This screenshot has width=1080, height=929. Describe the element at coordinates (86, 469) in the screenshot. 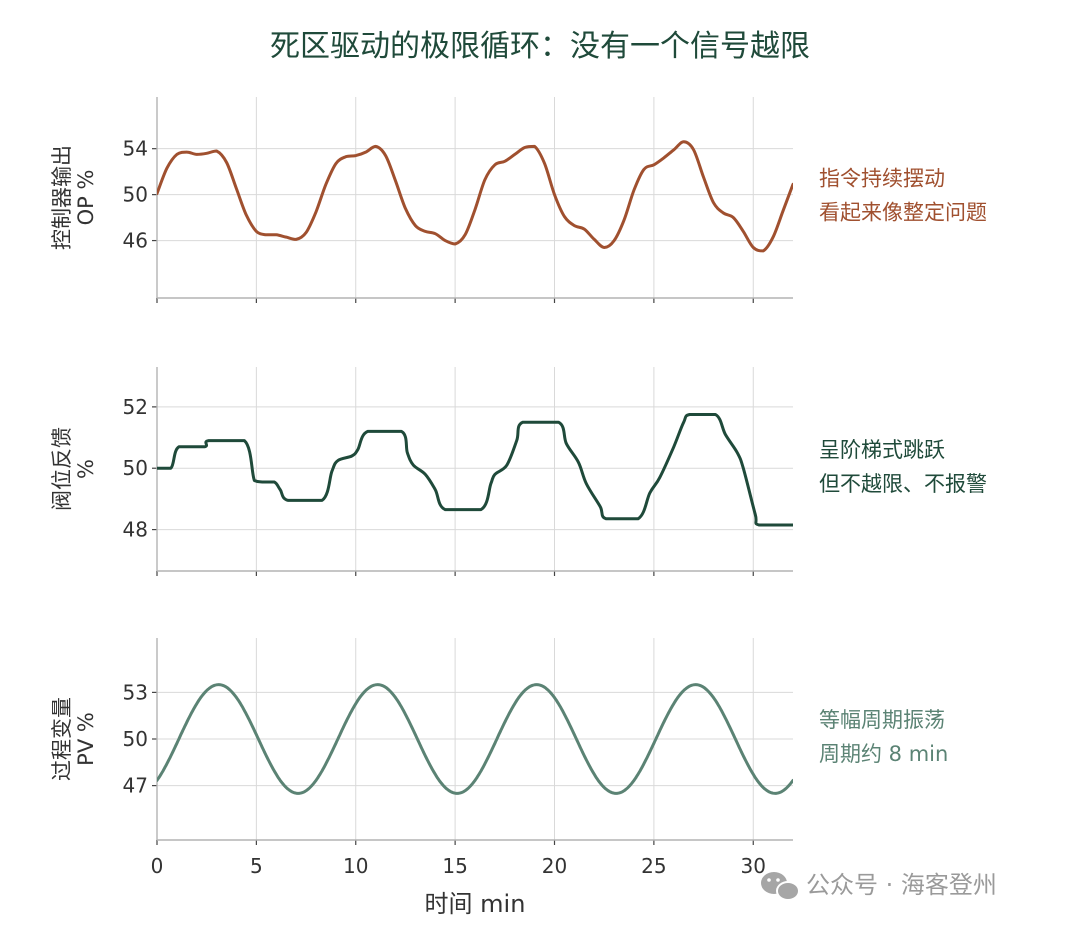

I see `y-axis-label-line2: %` at that location.